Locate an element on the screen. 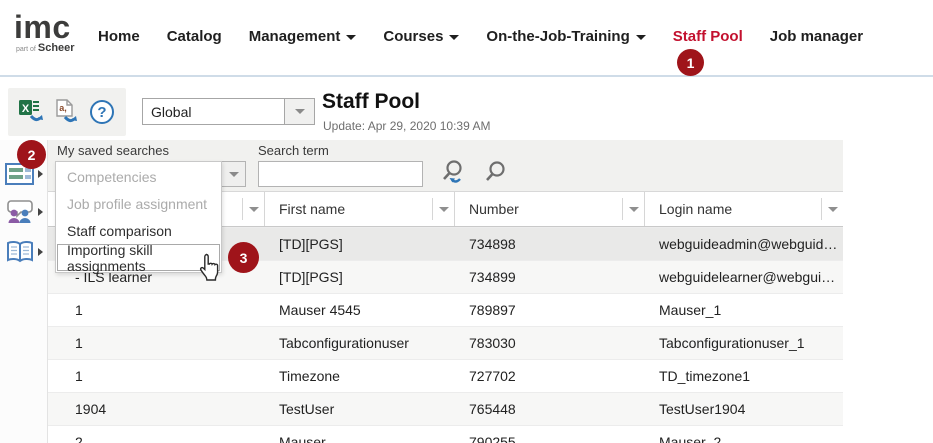 Image resolution: width=933 pixels, height=443 pixels. menu-item-staff-comparison: Staff comparison is located at coordinates (119, 230).